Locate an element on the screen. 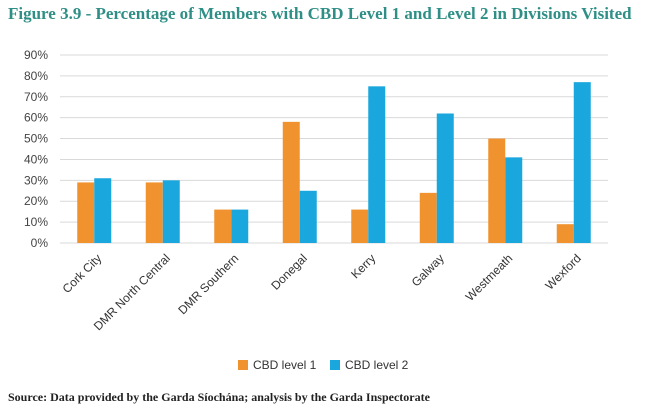 The width and height of the screenshot is (650, 414). x-category-label: Kerry is located at coordinates (363, 266).